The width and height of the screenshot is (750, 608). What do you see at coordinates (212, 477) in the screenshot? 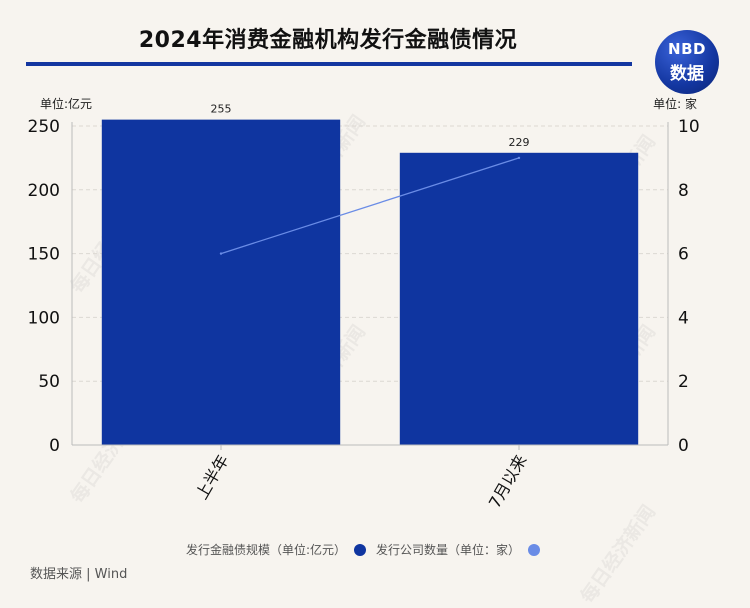
I see `x-tick-label: 上半年` at bounding box center [212, 477].